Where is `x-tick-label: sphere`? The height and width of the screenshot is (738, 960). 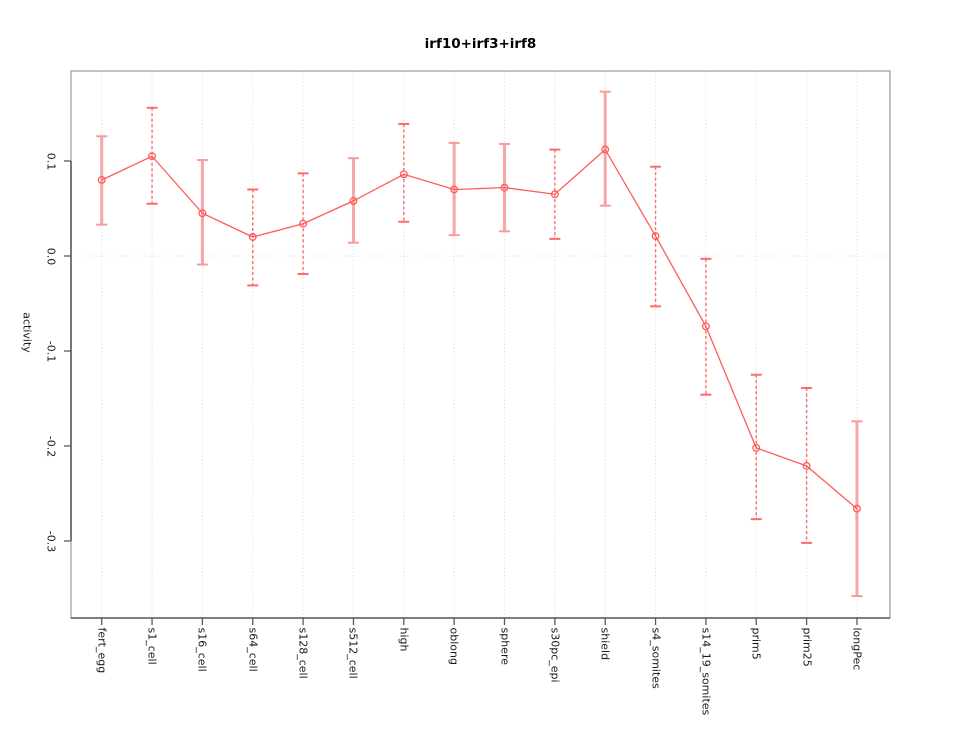
x-tick-label: sphere is located at coordinates (504, 646).